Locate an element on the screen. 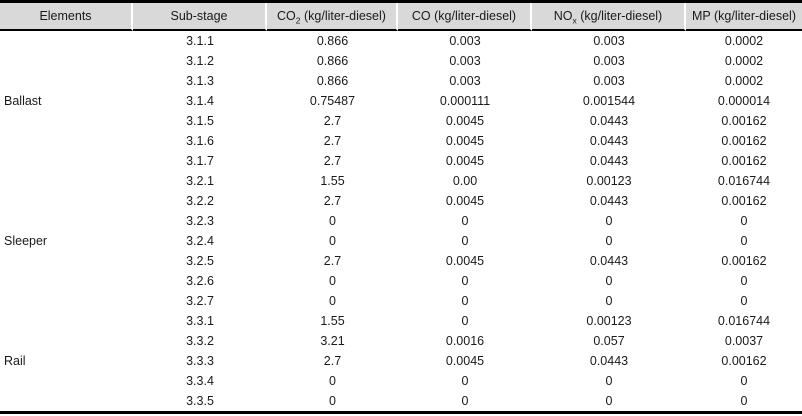  substage-cell: 3.3.2 is located at coordinates (200, 341).